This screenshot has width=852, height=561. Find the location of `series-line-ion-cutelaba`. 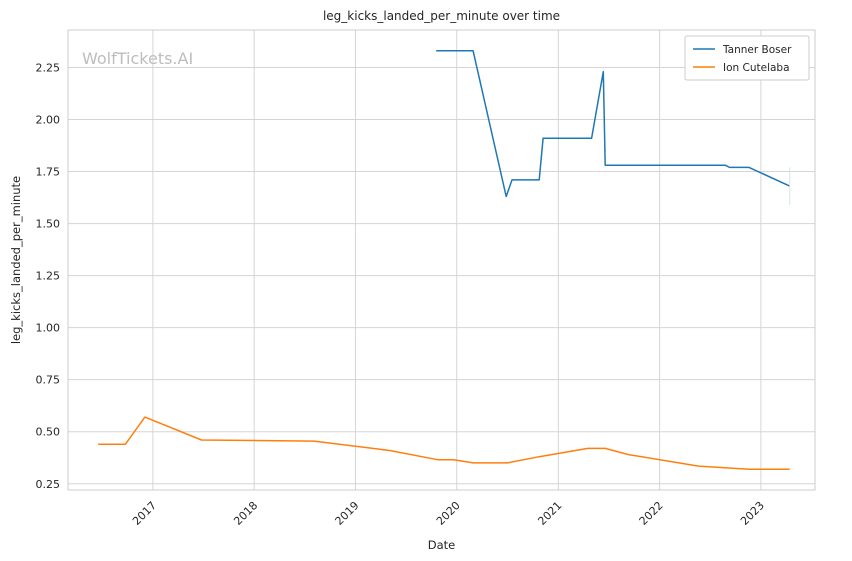

series-line-ion-cutelaba is located at coordinates (444, 443).